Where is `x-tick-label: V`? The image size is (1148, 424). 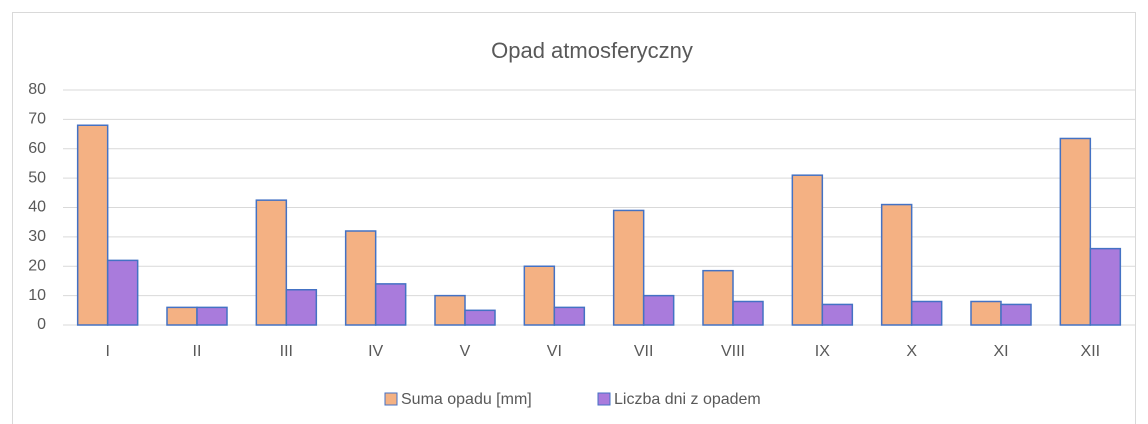 x-tick-label: V is located at coordinates (465, 351).